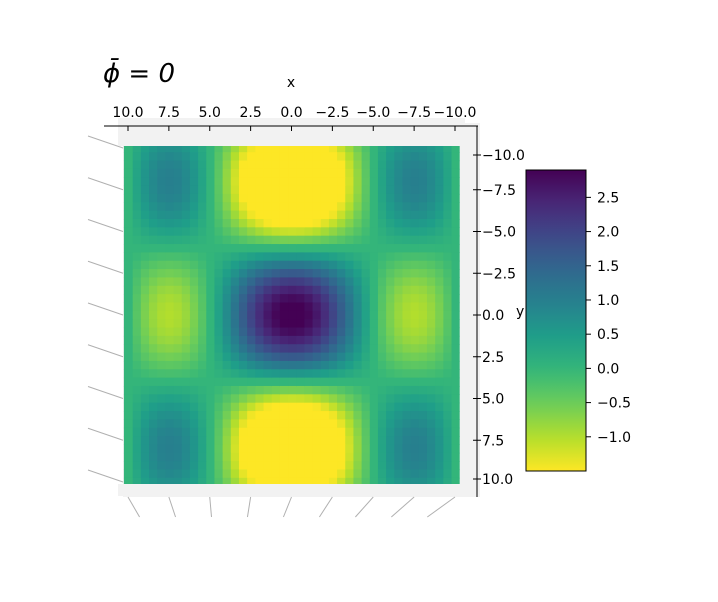  I want to click on bottom-gridline, so click(441, 507).